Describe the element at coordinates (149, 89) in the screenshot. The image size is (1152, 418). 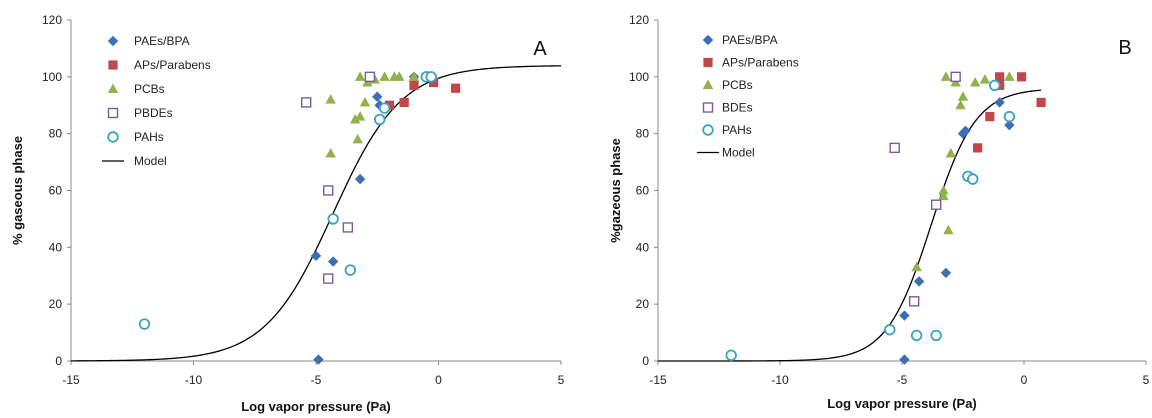
I see `legend-label: PCBs` at that location.